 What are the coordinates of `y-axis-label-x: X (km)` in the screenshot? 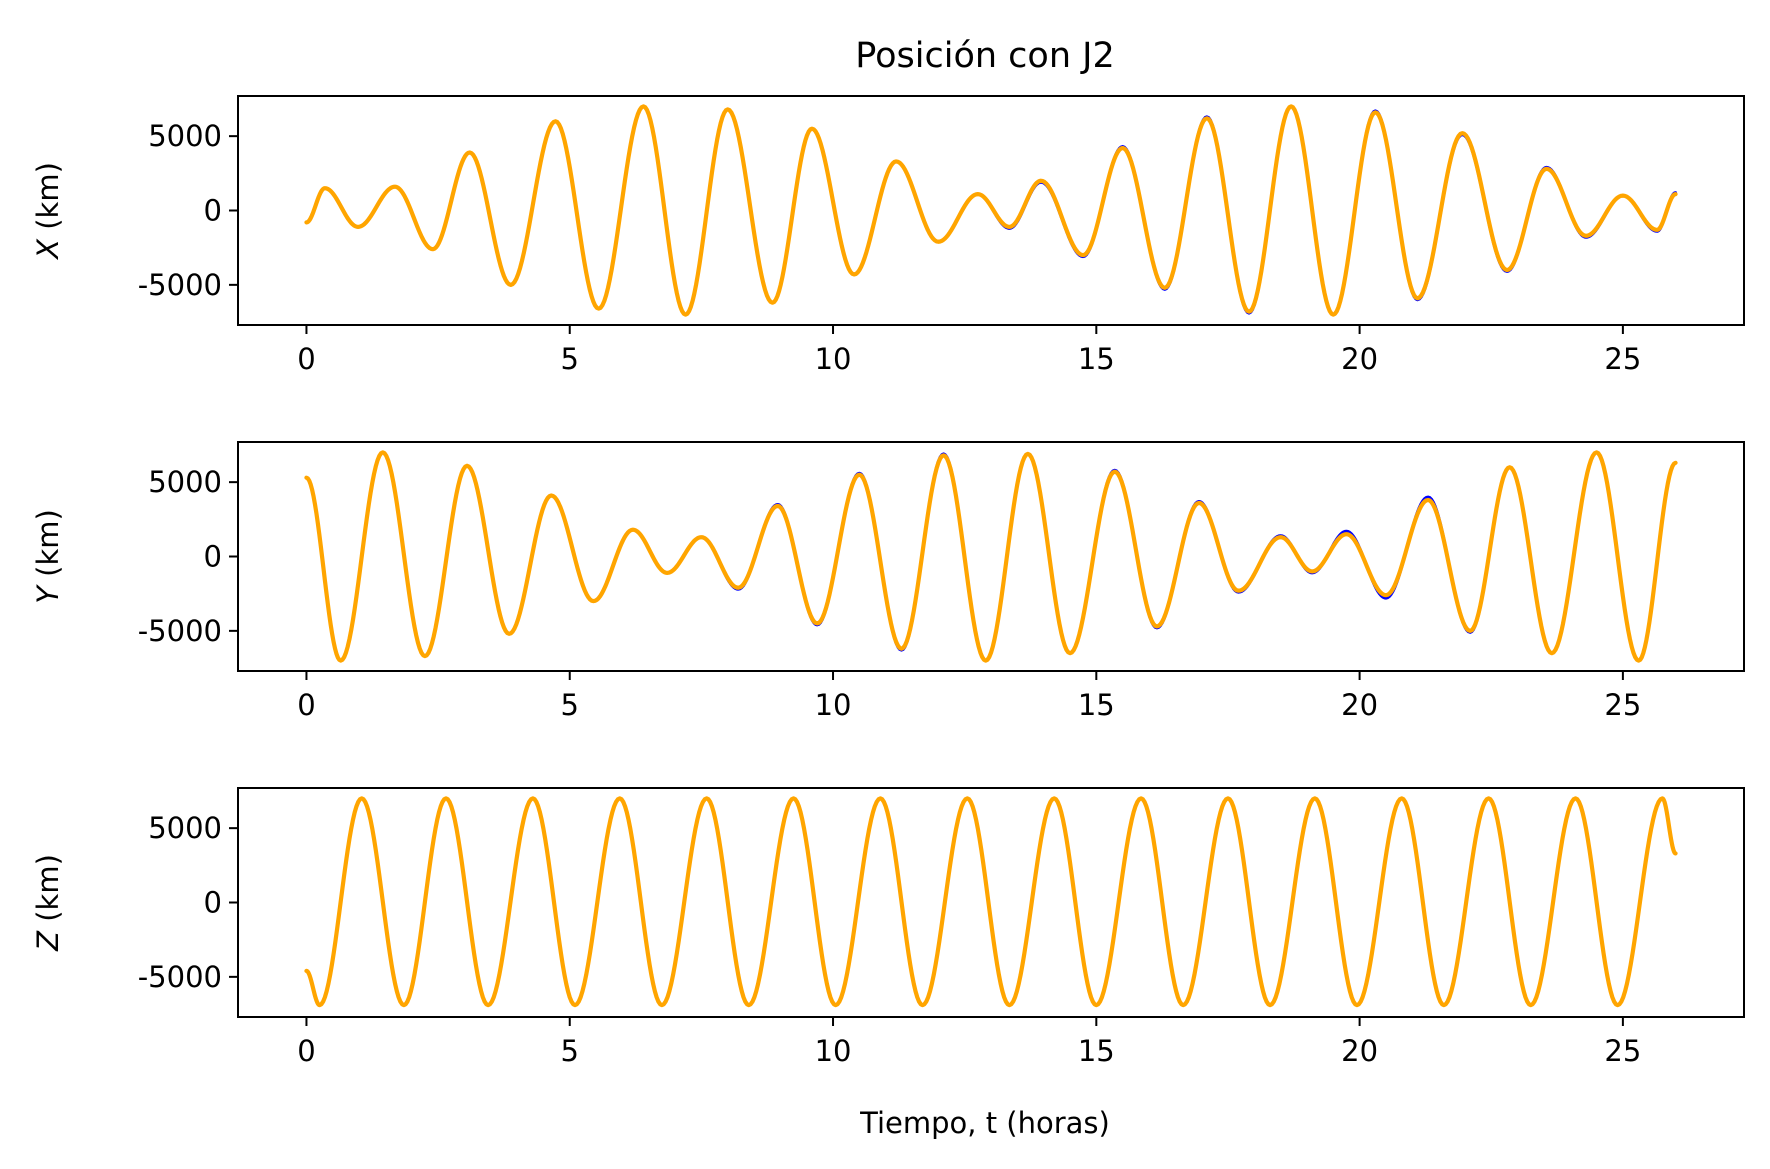 It's located at (48, 211).